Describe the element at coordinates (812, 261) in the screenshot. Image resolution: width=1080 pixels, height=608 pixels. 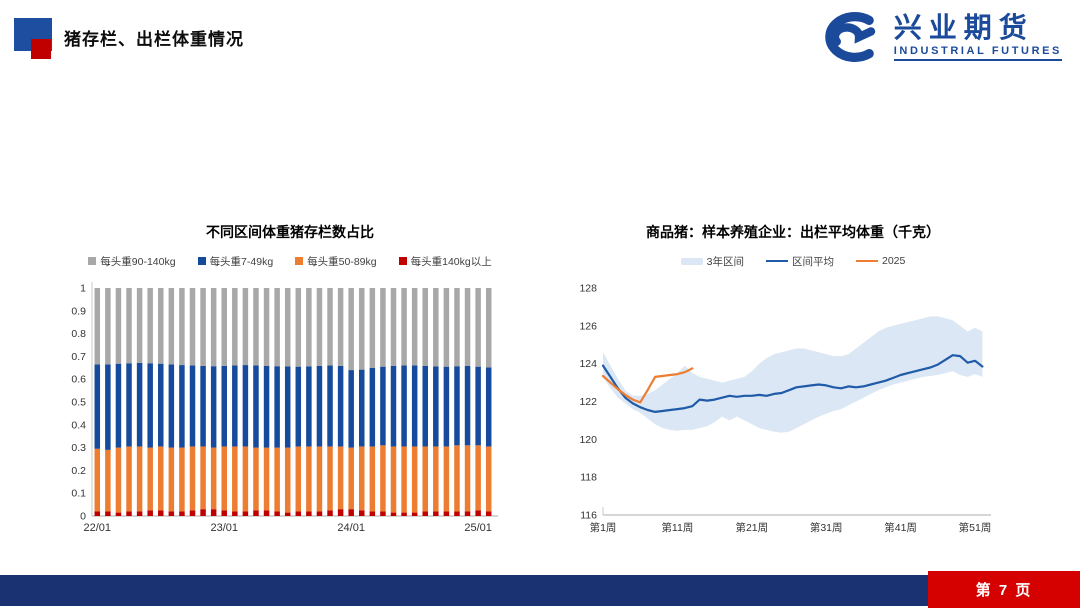
I see `legend-label: 区间平均` at that location.